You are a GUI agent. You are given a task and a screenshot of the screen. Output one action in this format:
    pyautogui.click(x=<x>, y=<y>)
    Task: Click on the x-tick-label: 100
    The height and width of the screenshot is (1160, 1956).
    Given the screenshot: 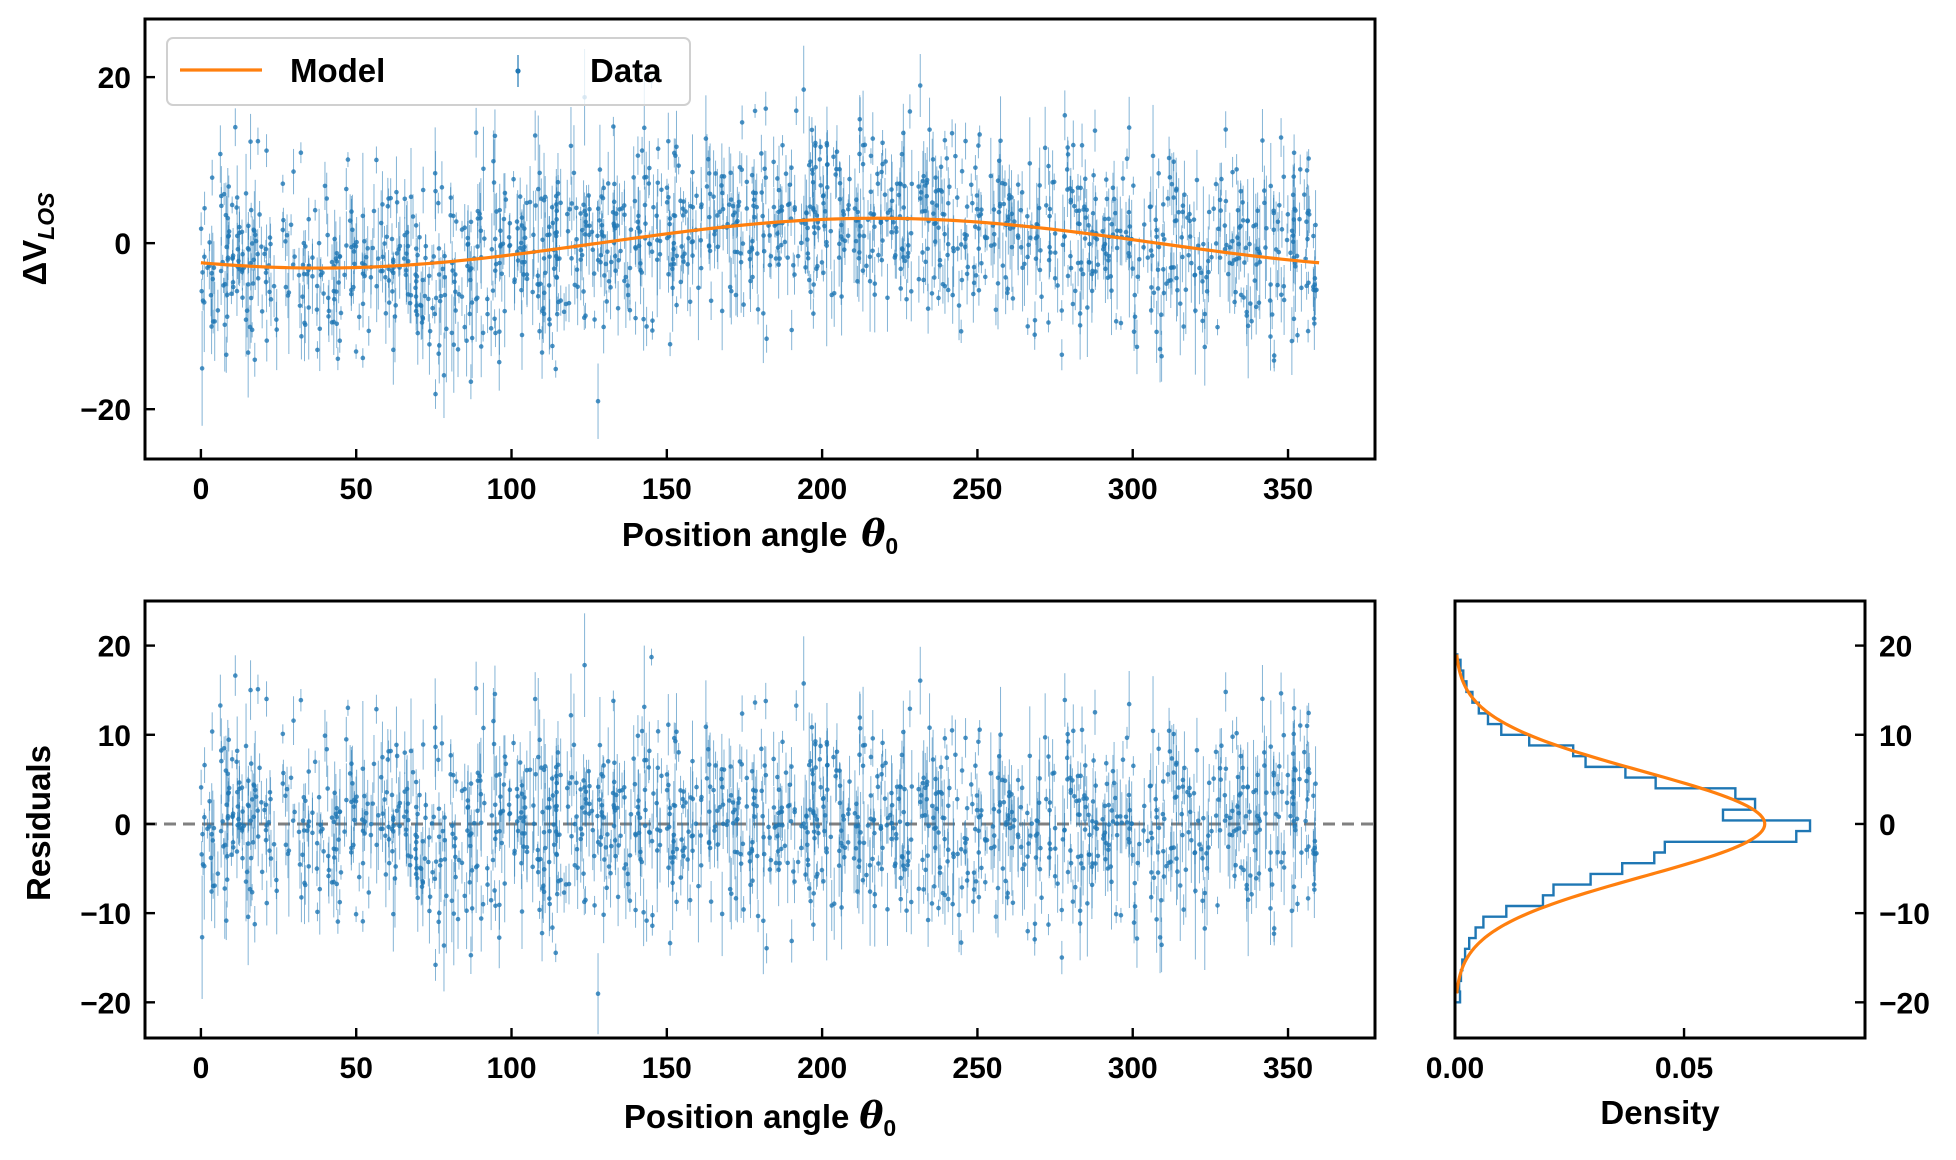 What is the action you would take?
    pyautogui.click(x=511, y=489)
    